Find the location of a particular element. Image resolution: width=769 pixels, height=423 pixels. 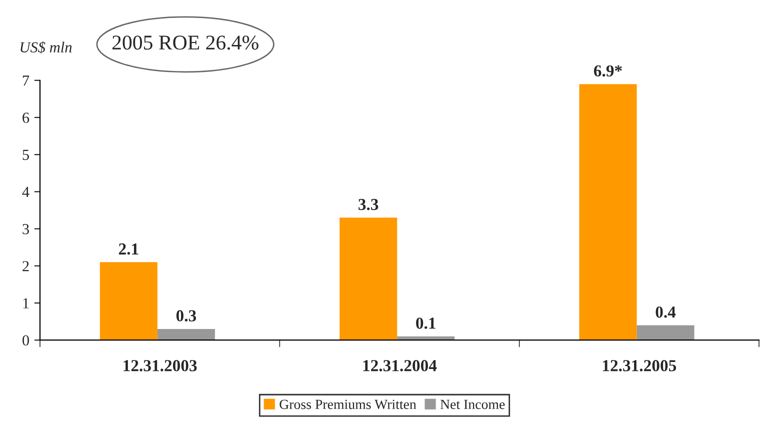

legend-label: Gross Premiums Written is located at coordinates (348, 405).